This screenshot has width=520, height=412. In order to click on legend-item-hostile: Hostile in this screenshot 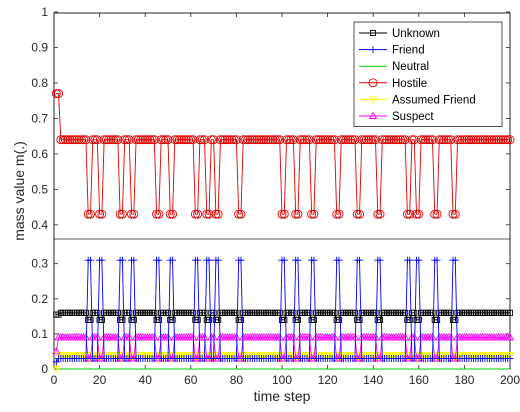, I will do `click(393, 84)`.